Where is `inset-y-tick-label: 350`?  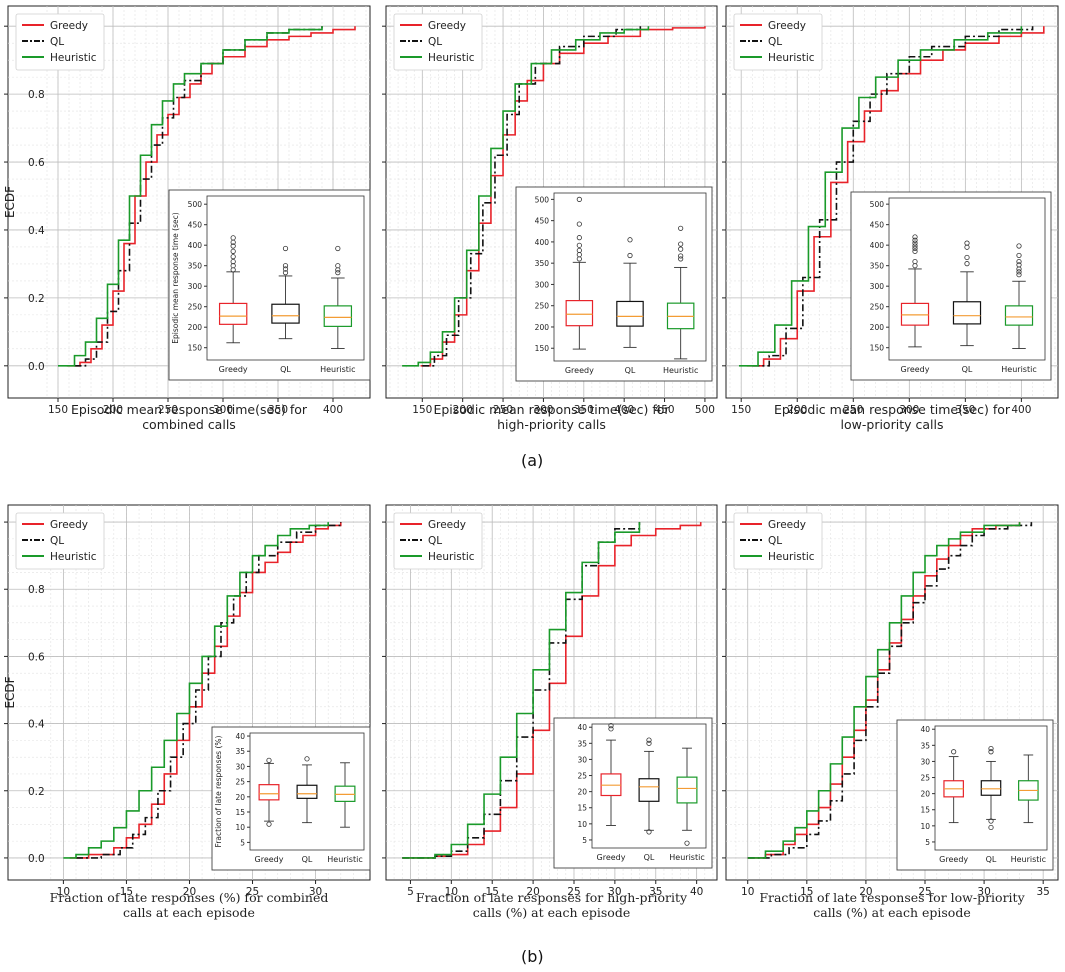
inset-y-tick-label: 350 is located at coordinates (542, 263).